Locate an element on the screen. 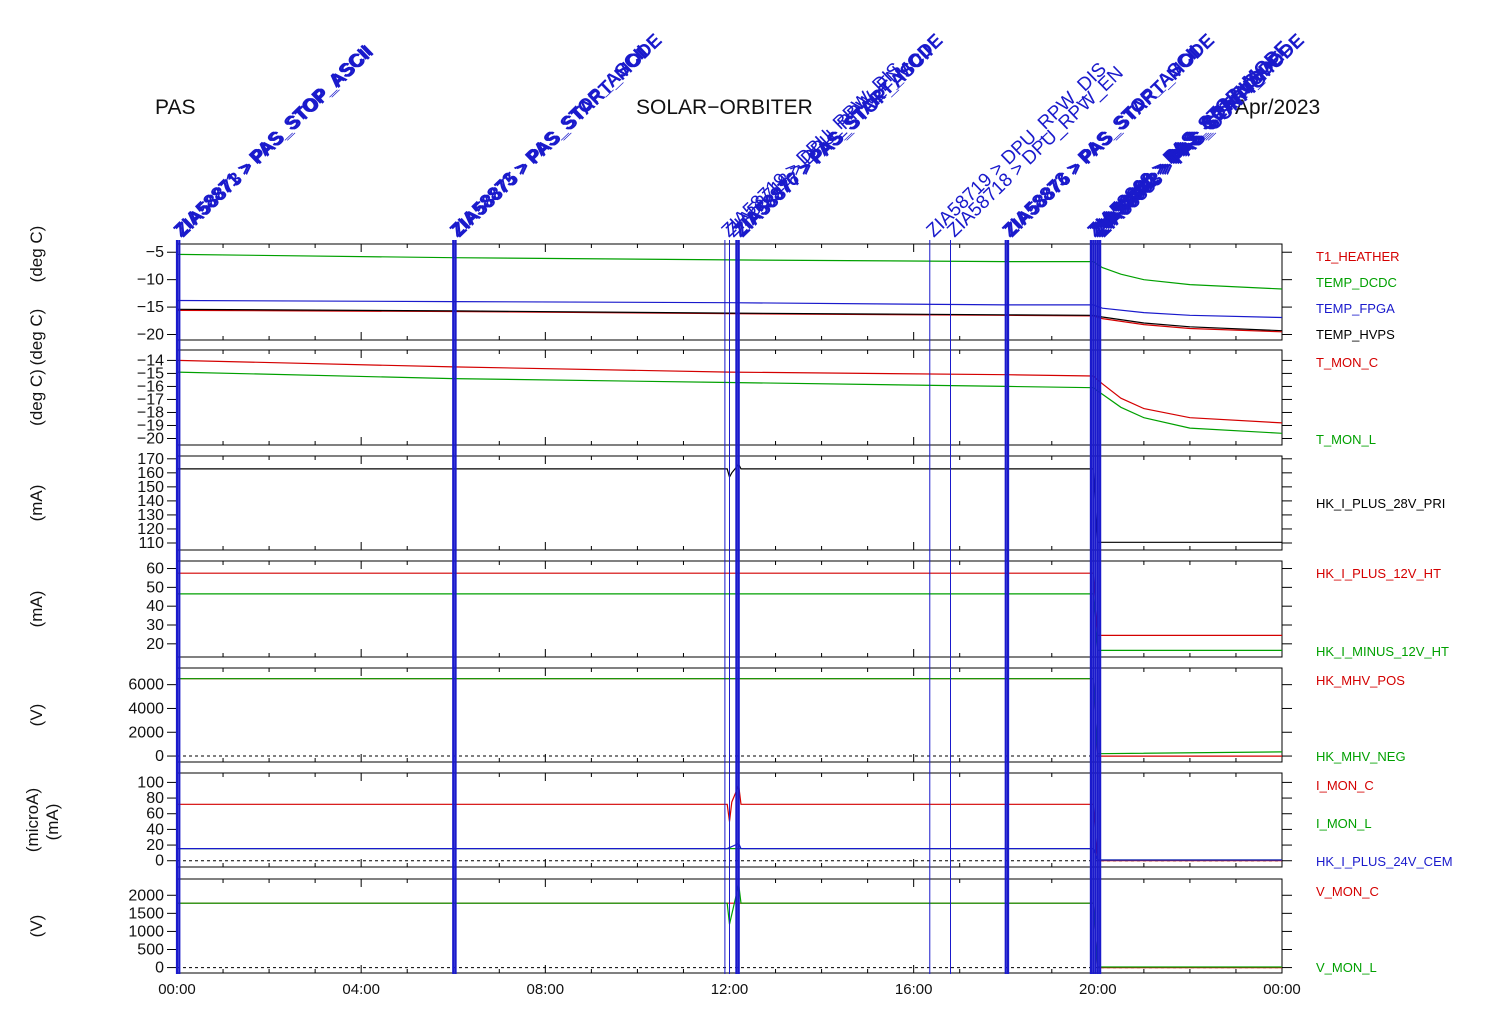  y-tick-label: 80 is located at coordinates (155, 798).